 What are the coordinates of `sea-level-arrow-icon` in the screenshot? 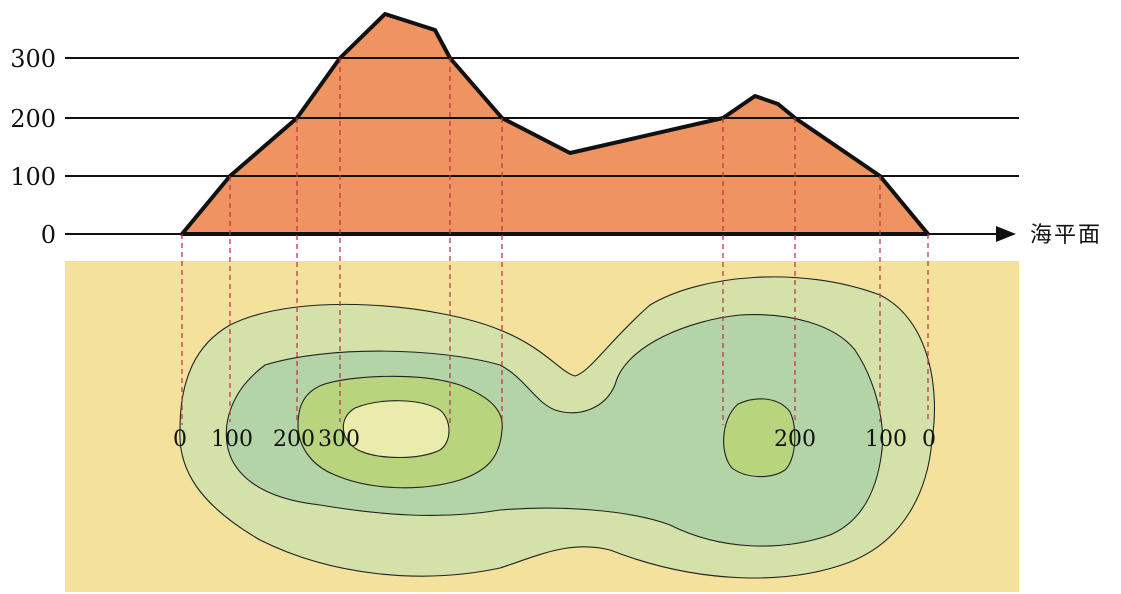 It's located at (1006, 234).